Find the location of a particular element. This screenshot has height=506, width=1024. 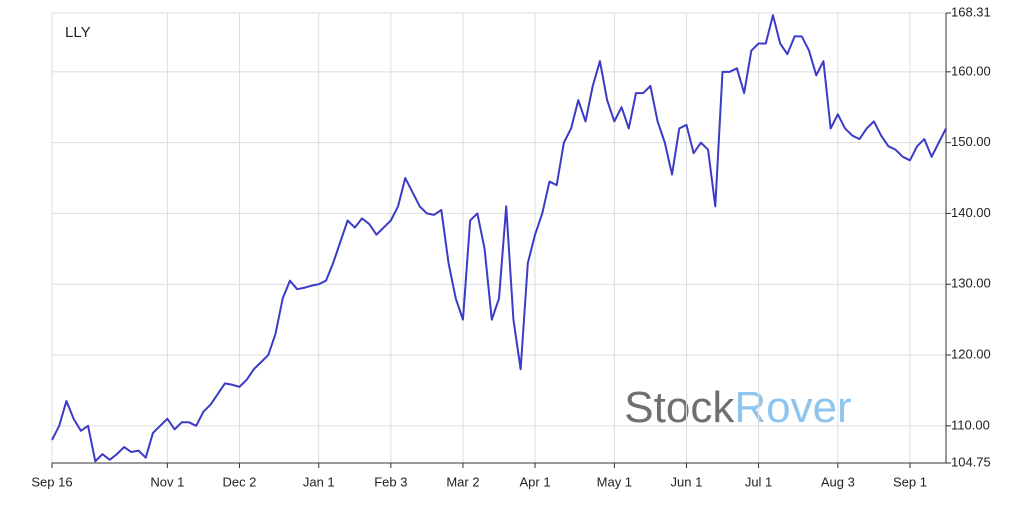

x-tick-label: Nov 1 is located at coordinates (167, 481).